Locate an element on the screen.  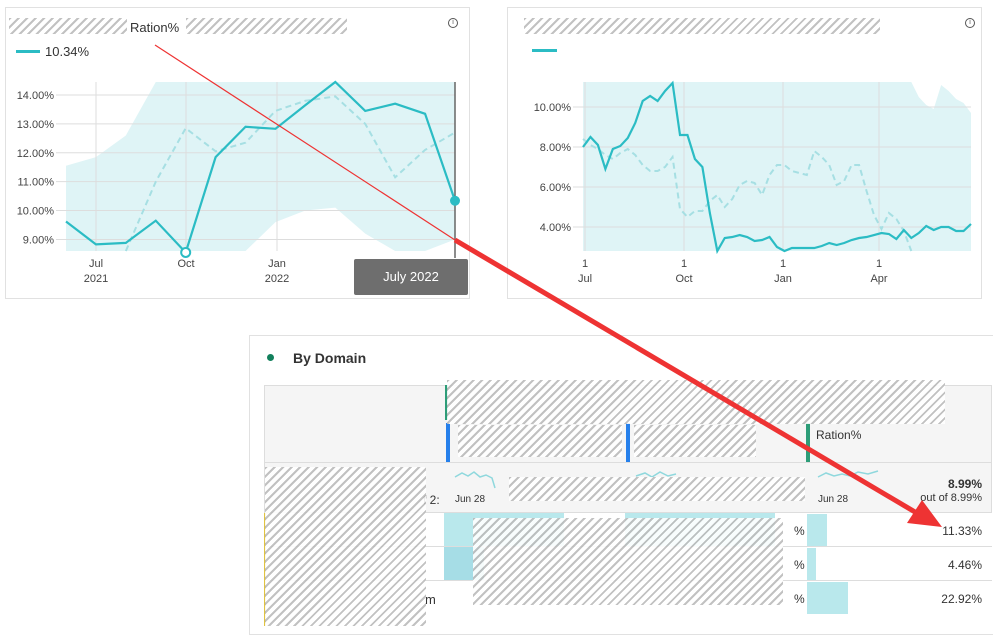
y-tick-label: 6.00% is located at coordinates (555, 188).